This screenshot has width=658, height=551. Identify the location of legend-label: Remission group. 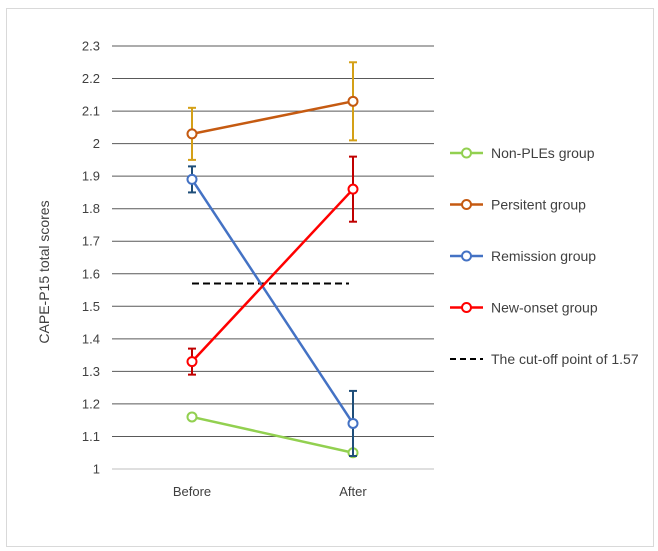
(543, 256).